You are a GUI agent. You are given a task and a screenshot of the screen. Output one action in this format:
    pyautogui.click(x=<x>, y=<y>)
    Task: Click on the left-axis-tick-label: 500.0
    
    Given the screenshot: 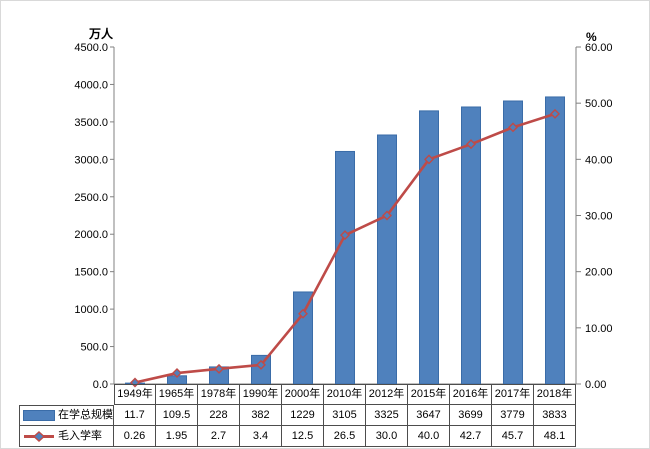 What is the action you would take?
    pyautogui.click(x=94, y=348)
    